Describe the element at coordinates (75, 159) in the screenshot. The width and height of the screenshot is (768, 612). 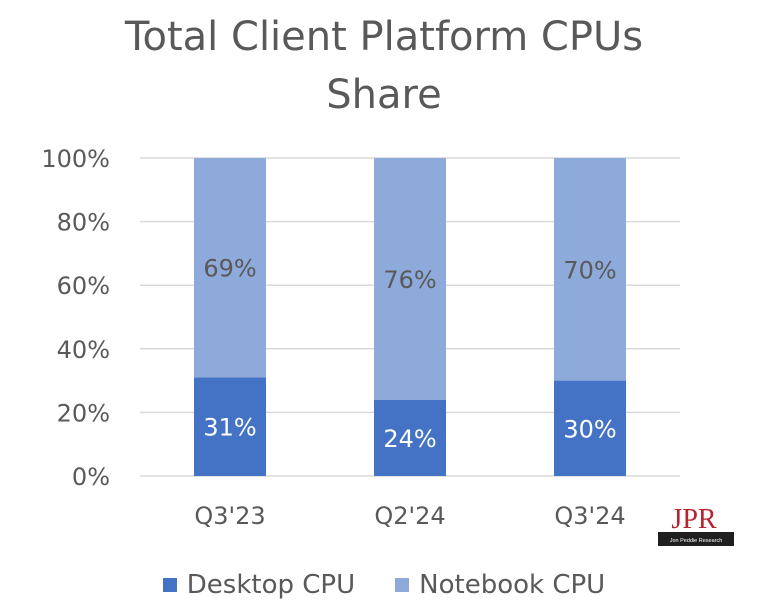
I see `y-tick-label: 100%` at that location.